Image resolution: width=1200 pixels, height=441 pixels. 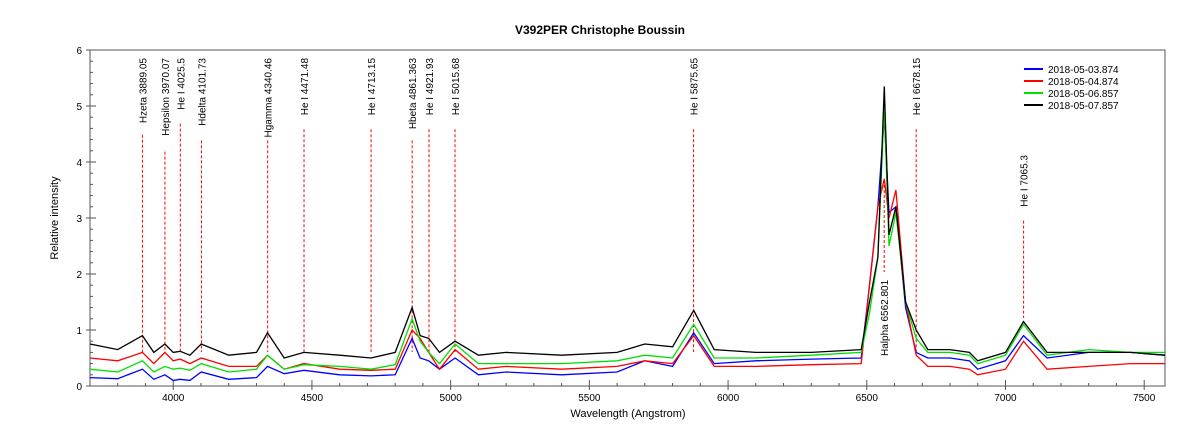 I want to click on x-tick-label: 5000, so click(x=451, y=398).